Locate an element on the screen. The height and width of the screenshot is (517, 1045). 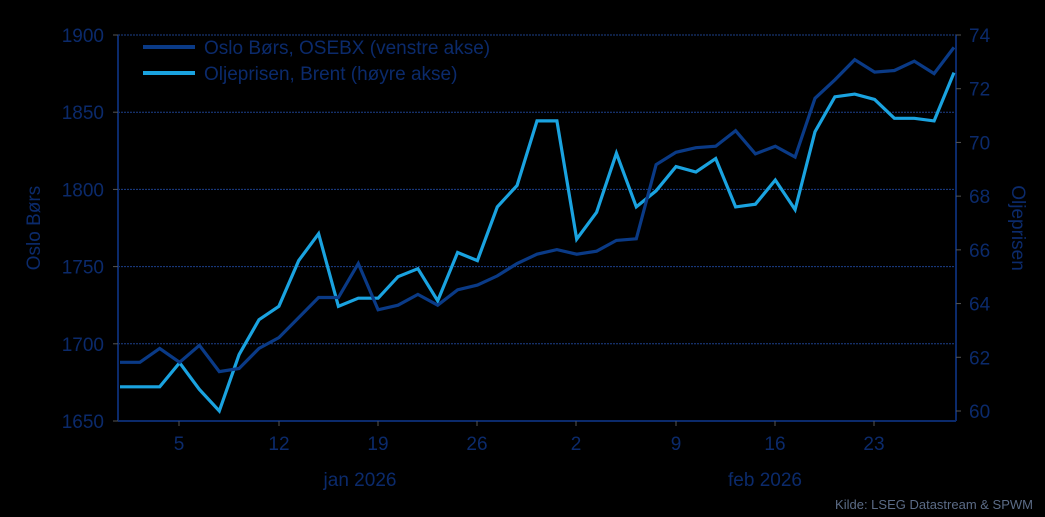
x-tick-label: 5 is located at coordinates (179, 444).